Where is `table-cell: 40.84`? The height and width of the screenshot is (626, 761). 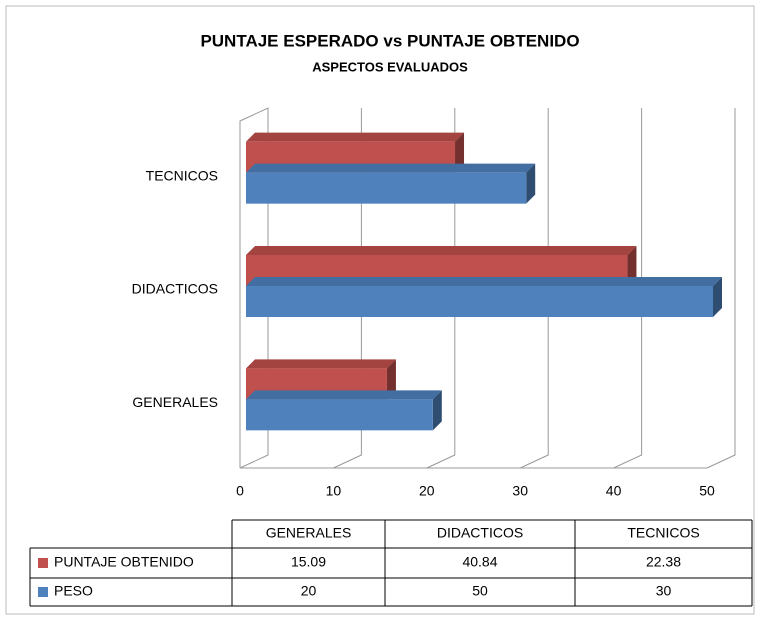 table-cell: 40.84 is located at coordinates (479, 562).